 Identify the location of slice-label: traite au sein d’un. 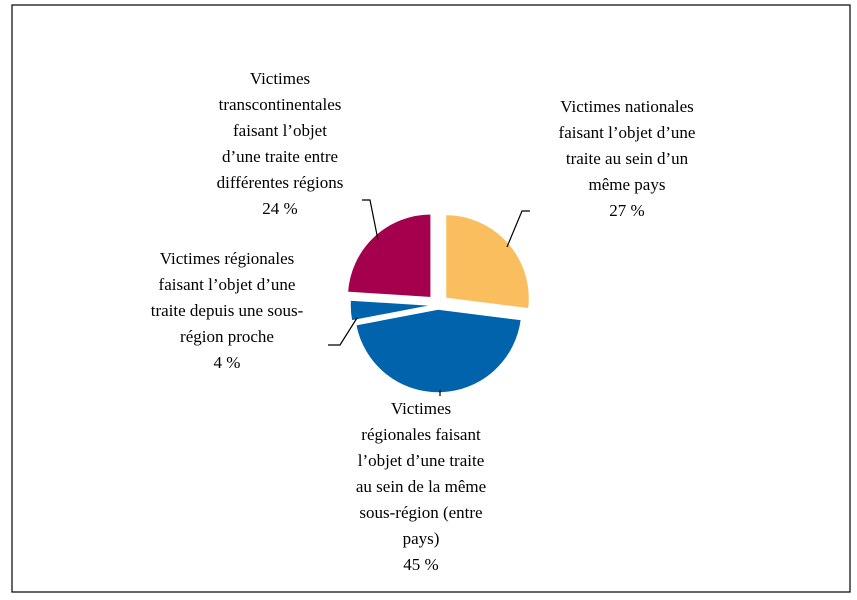
(627, 158).